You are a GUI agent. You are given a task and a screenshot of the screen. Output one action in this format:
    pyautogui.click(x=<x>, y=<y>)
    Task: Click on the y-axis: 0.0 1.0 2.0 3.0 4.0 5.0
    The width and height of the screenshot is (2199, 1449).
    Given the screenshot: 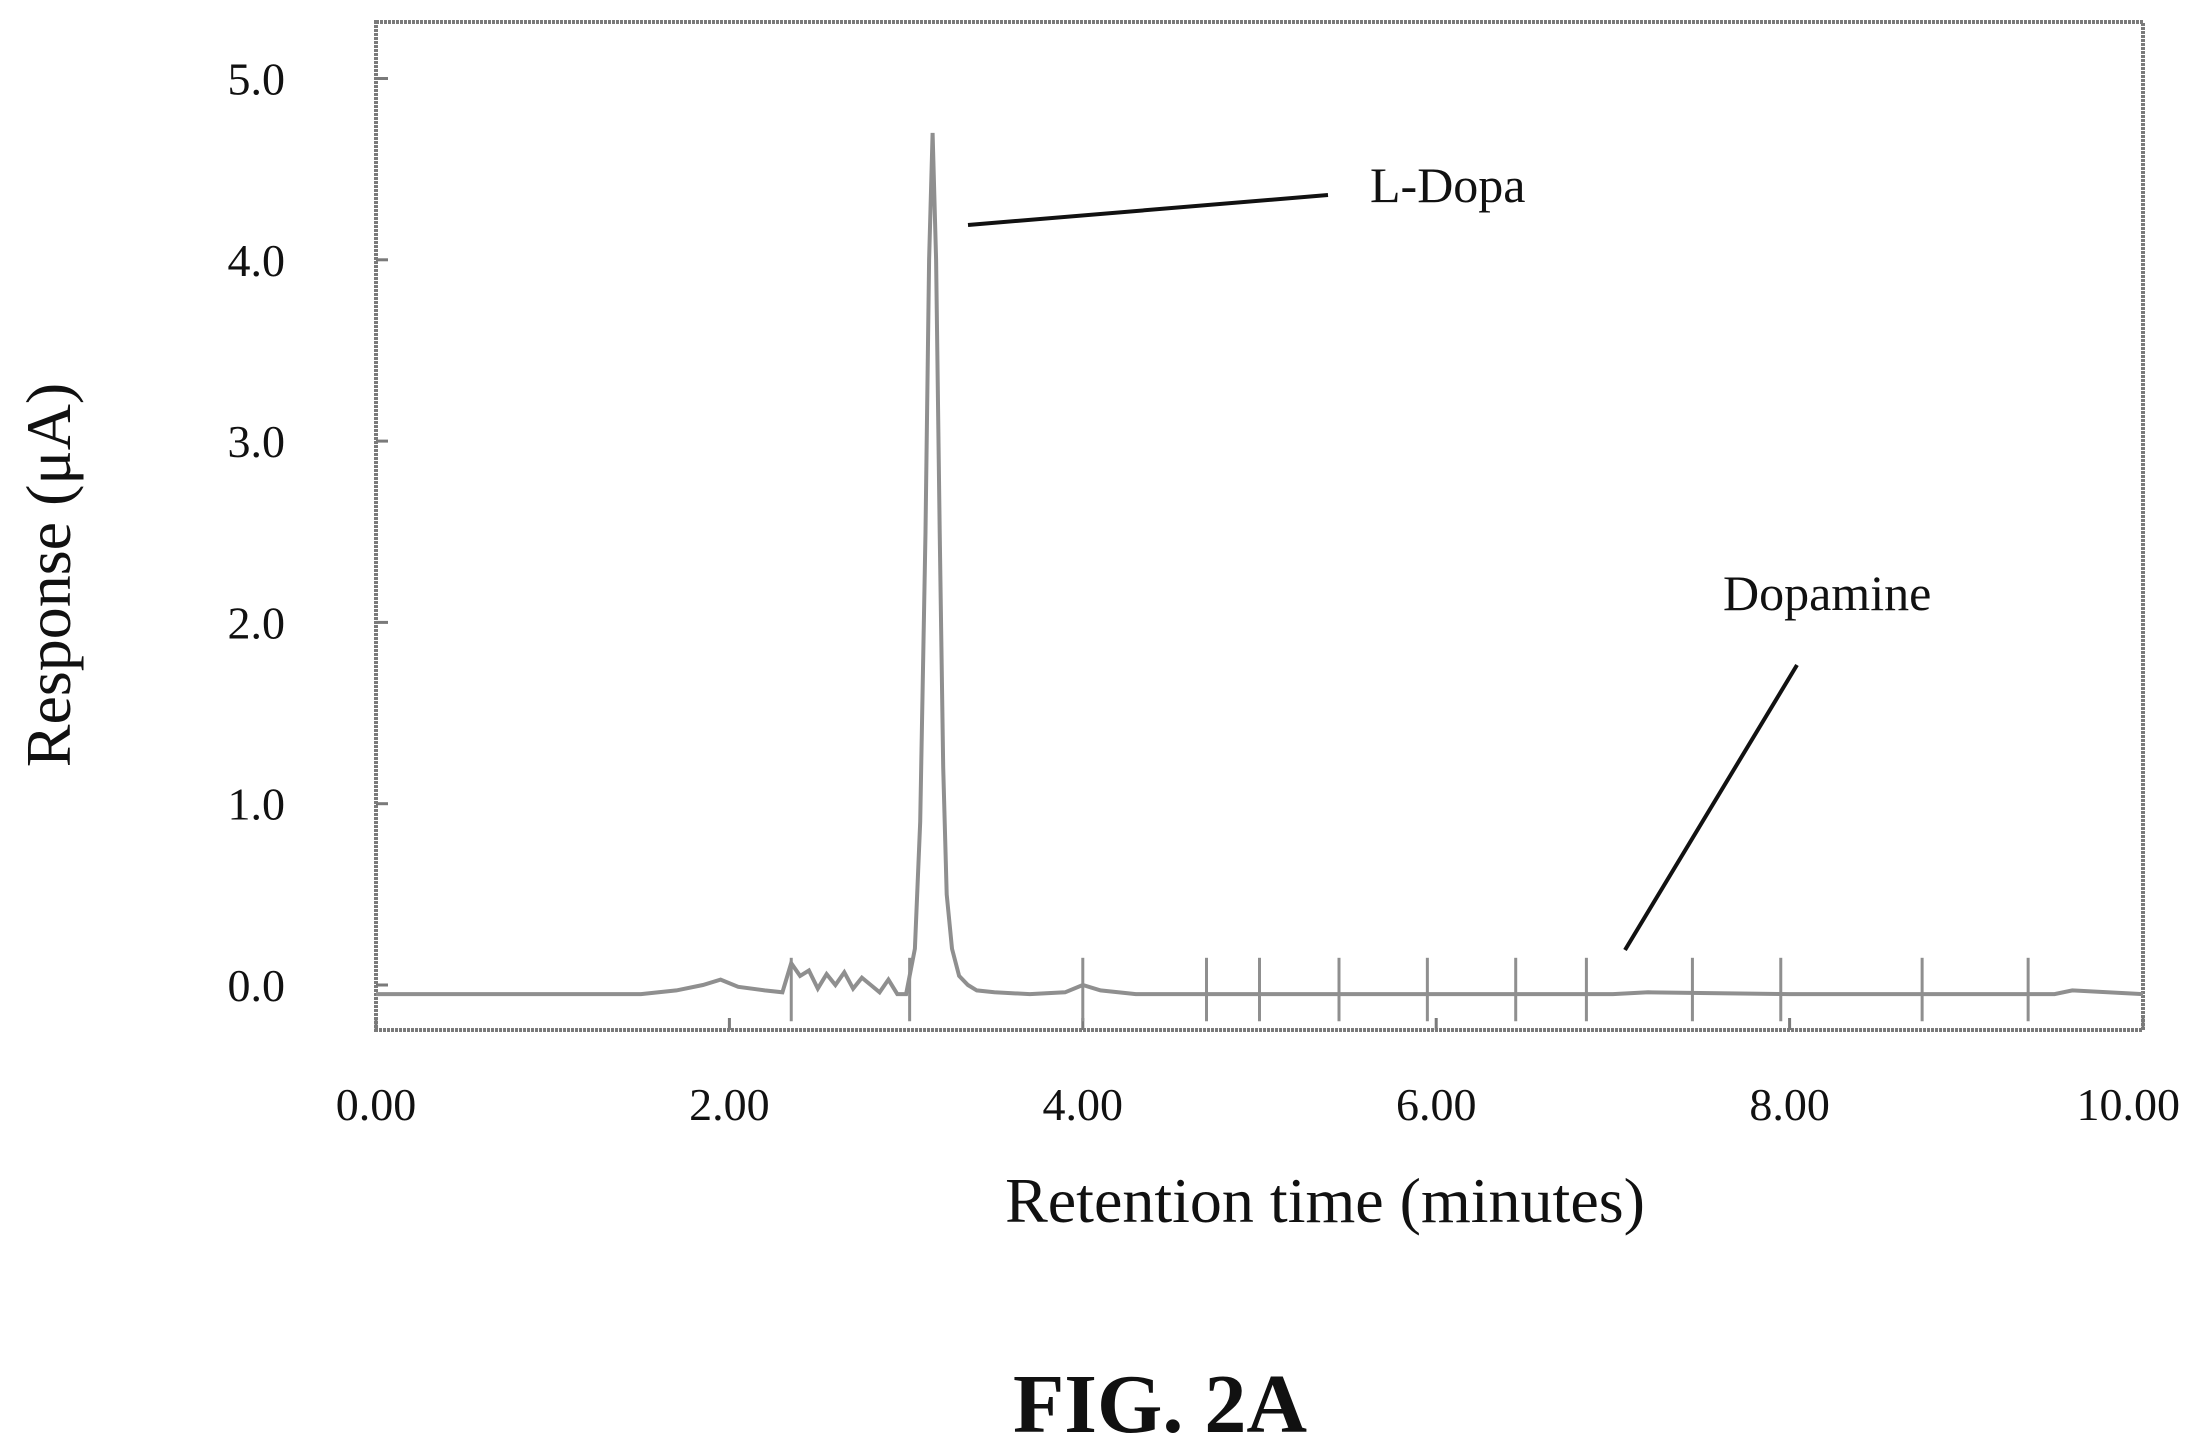 What is the action you would take?
    pyautogui.click(x=308, y=532)
    